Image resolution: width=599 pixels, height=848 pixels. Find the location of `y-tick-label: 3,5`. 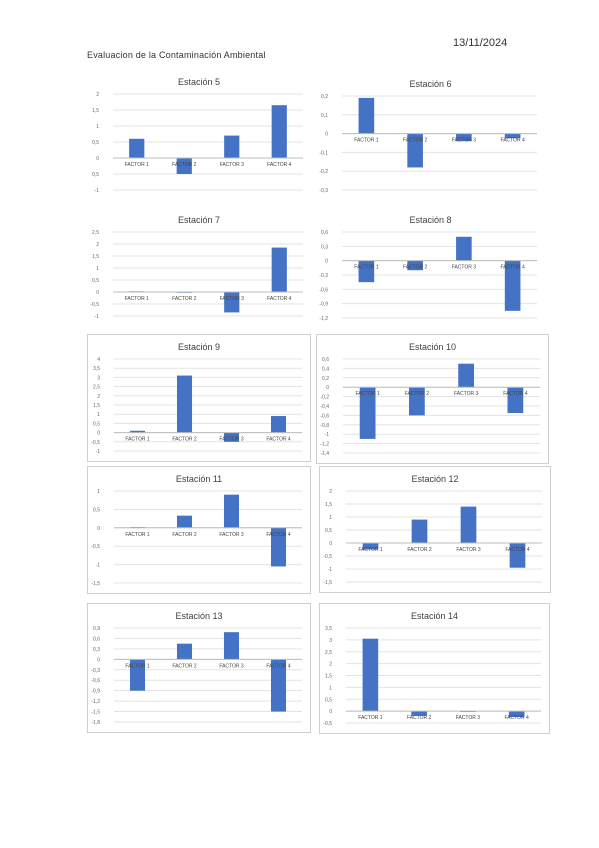

y-tick-label: 3,5 is located at coordinates (96, 369).